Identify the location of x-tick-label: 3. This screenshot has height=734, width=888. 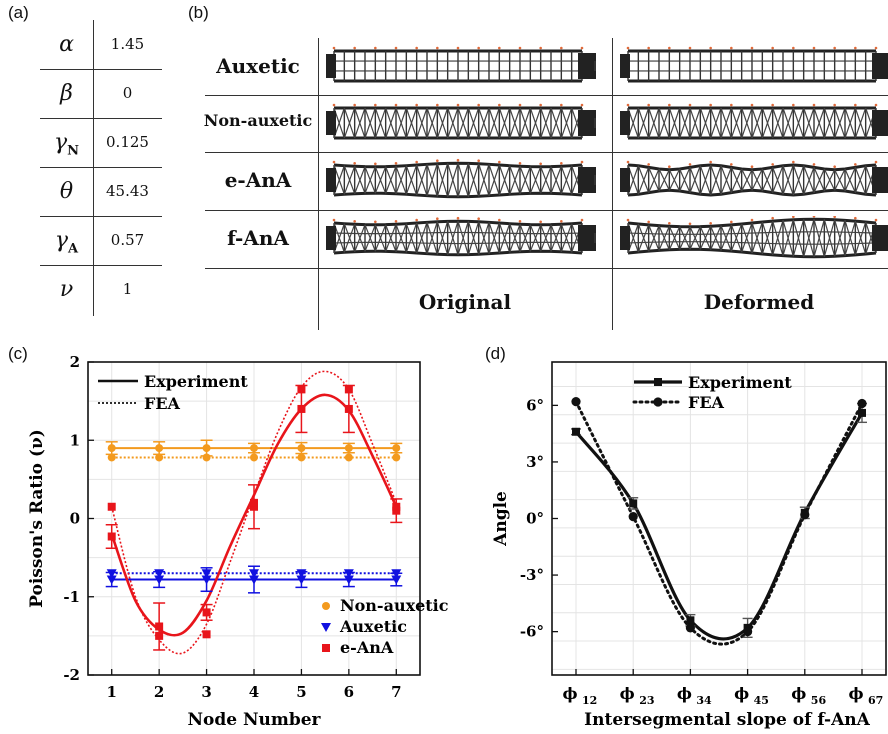
(206, 692).